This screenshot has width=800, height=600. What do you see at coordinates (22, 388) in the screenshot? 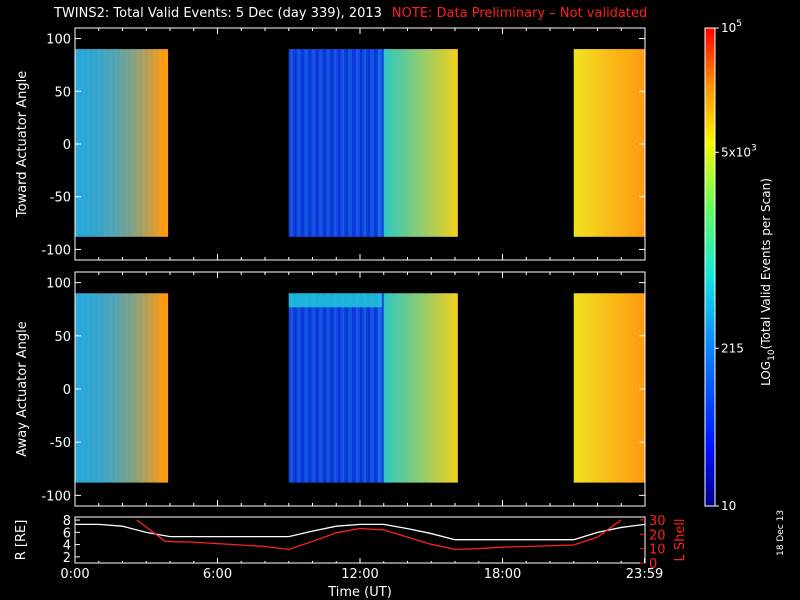
I see `y-axis-label: Away Actuator Angle` at bounding box center [22, 388].